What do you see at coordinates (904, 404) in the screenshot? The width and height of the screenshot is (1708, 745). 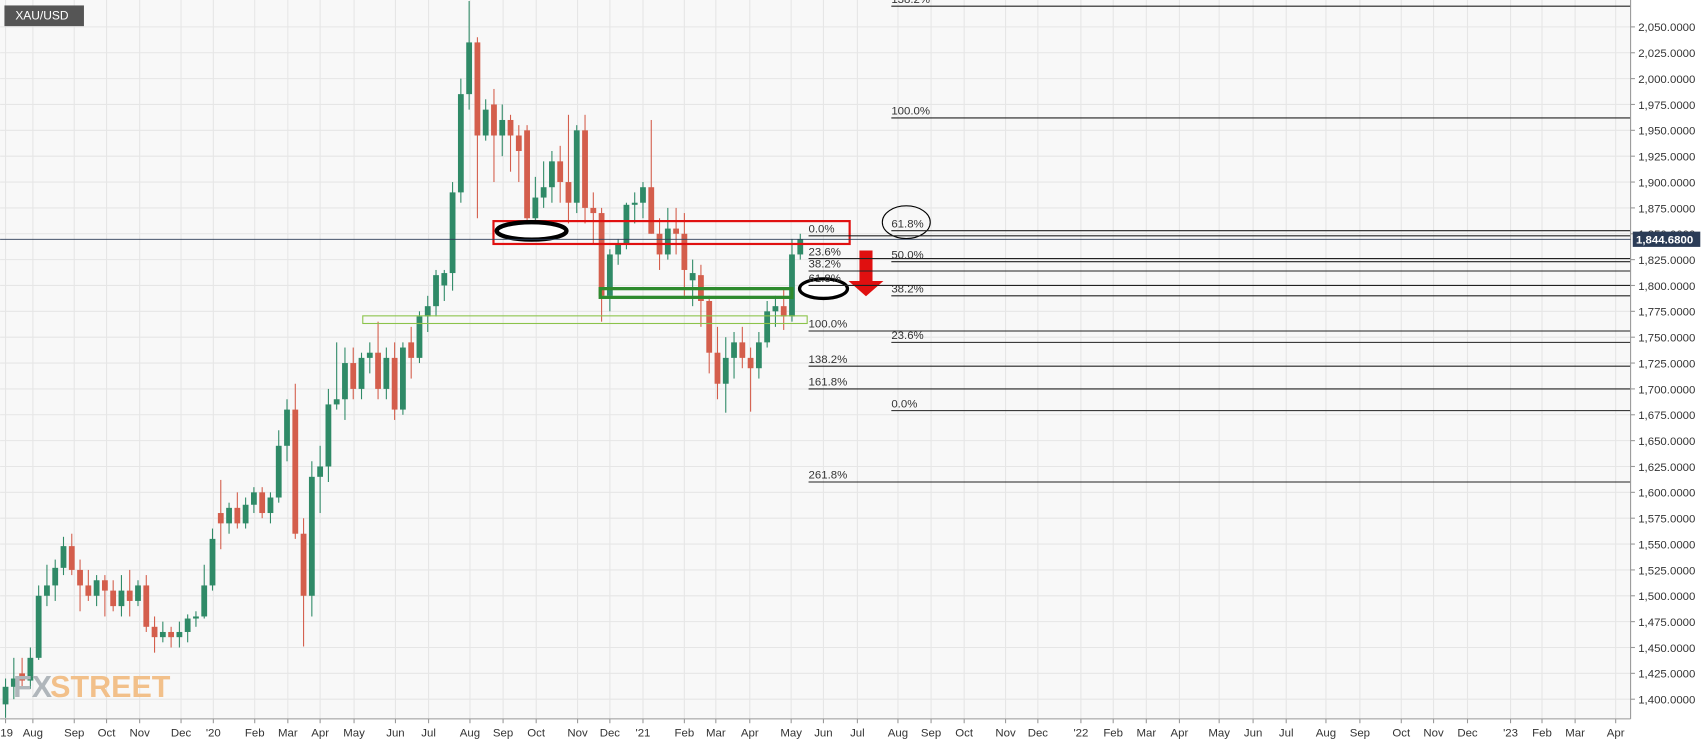 I see `fib-label: 0.0%` at bounding box center [904, 404].